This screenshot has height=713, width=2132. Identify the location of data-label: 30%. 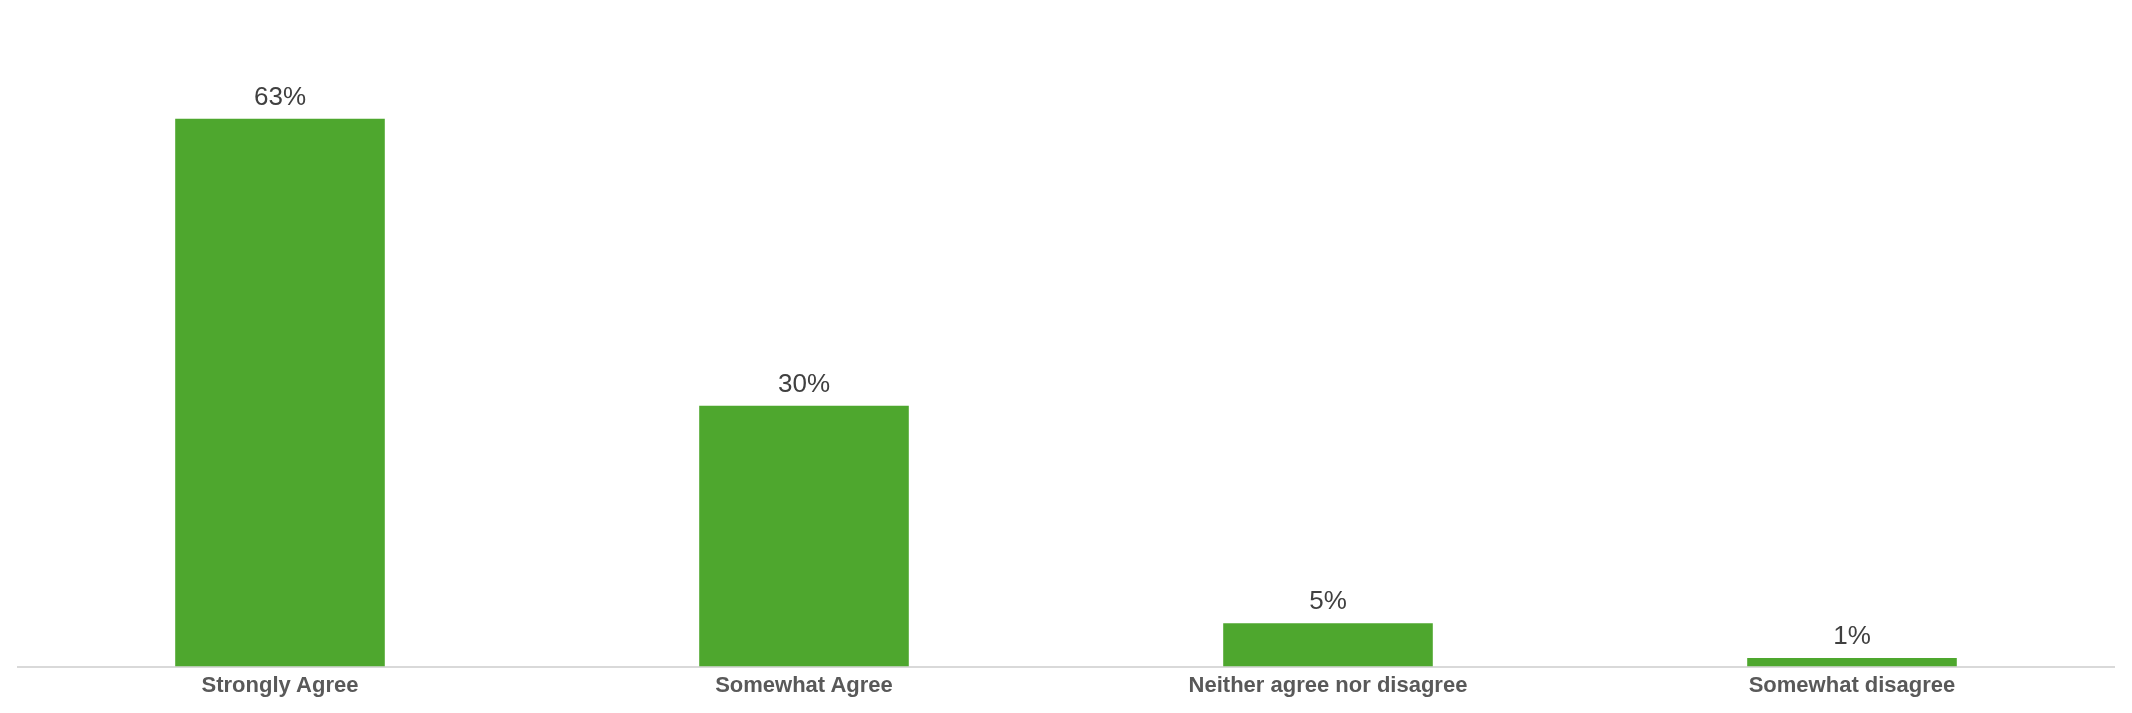
(804, 382).